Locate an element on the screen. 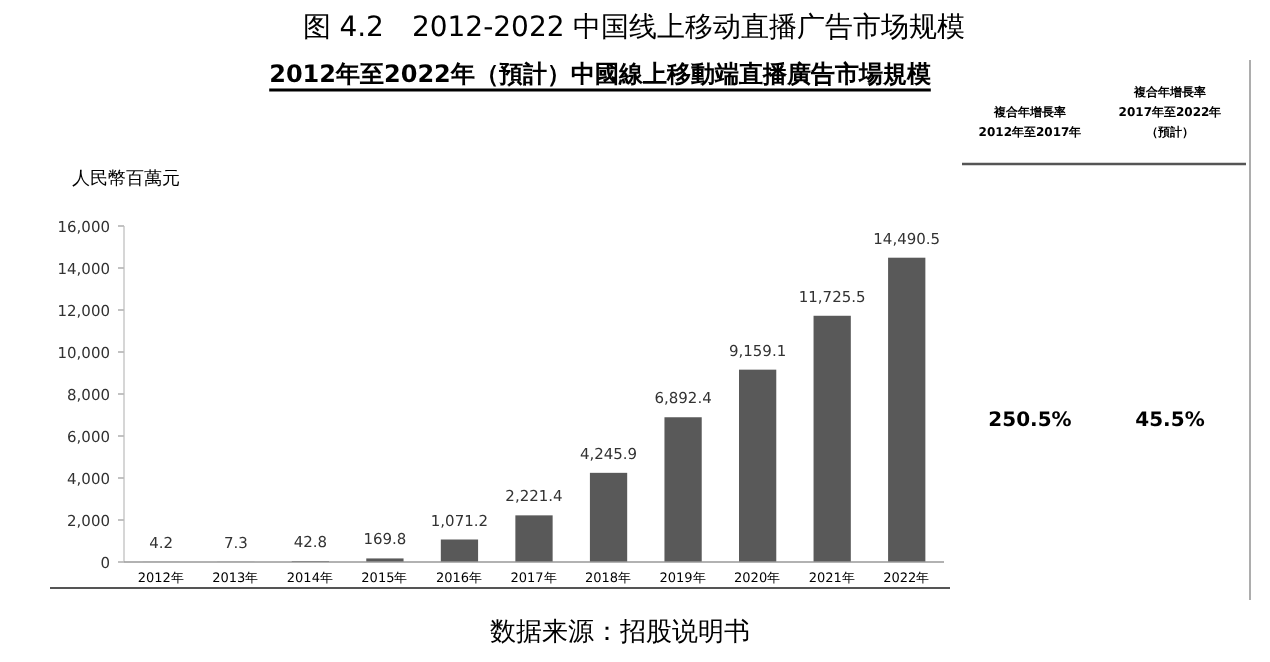 The width and height of the screenshot is (1270, 662). text: 250.5% is located at coordinates (1030, 421).